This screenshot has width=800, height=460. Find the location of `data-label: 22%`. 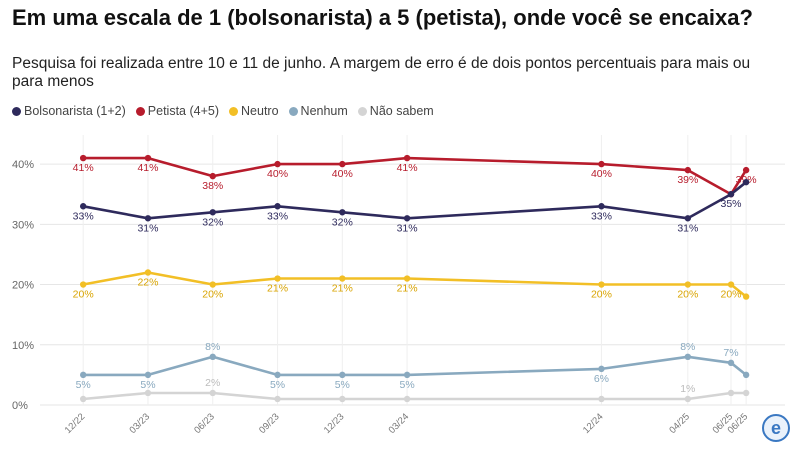

data-label: 22% is located at coordinates (147, 283).